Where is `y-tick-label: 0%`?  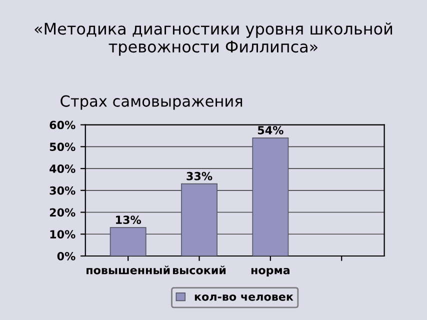 y-tick-label: 0% is located at coordinates (66, 256).